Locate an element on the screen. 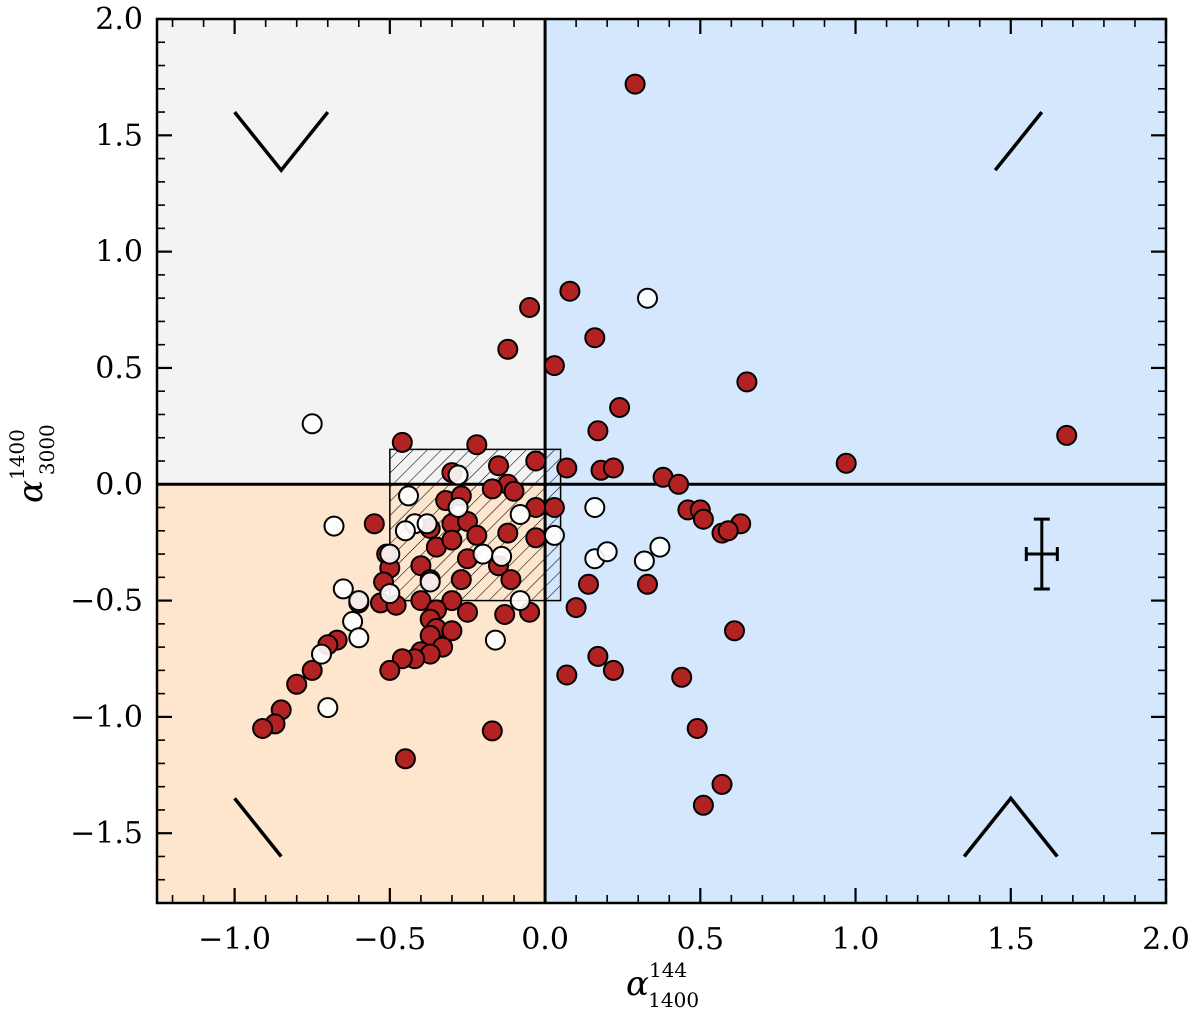 This screenshot has height=1009, width=1200. y-tick-label: 1.5 is located at coordinates (119, 135).